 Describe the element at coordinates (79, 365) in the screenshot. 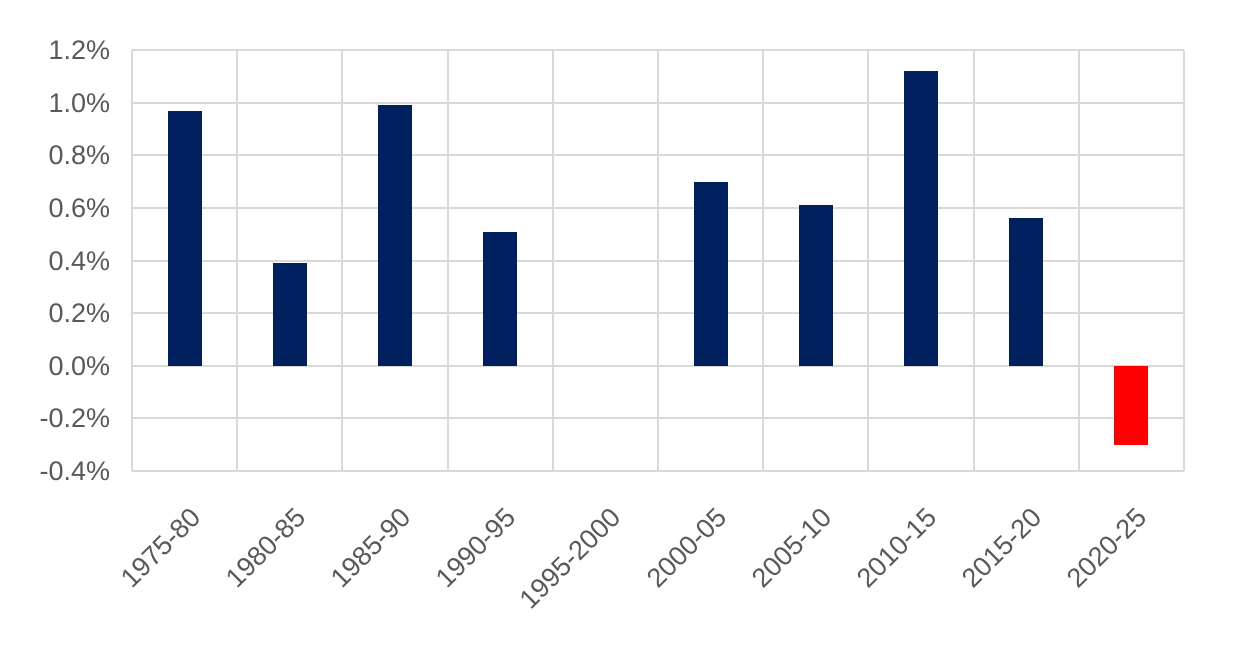

I see `y-axis-tick-label: 0.0%` at that location.